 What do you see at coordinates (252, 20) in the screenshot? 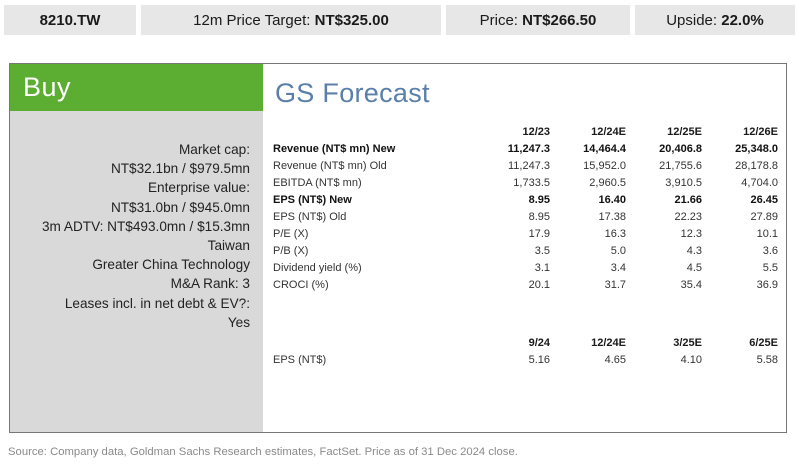
I see `price-target-label: 12m Price Target:` at bounding box center [252, 20].